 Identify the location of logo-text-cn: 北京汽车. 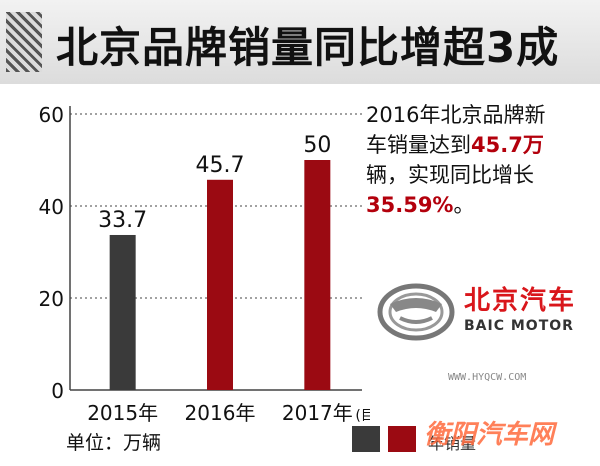
(520, 301).